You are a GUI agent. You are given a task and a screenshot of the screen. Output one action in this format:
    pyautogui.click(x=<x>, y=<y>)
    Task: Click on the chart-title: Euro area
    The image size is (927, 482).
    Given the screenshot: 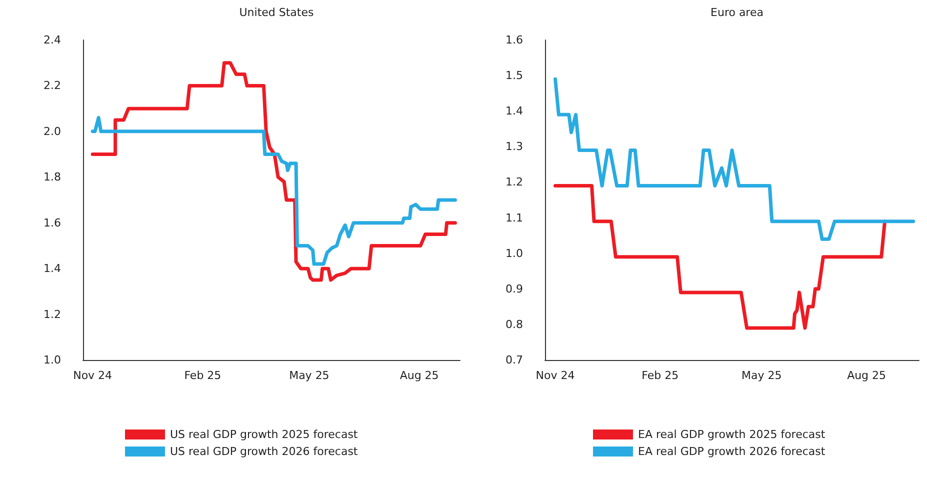 What is the action you would take?
    pyautogui.click(x=737, y=12)
    